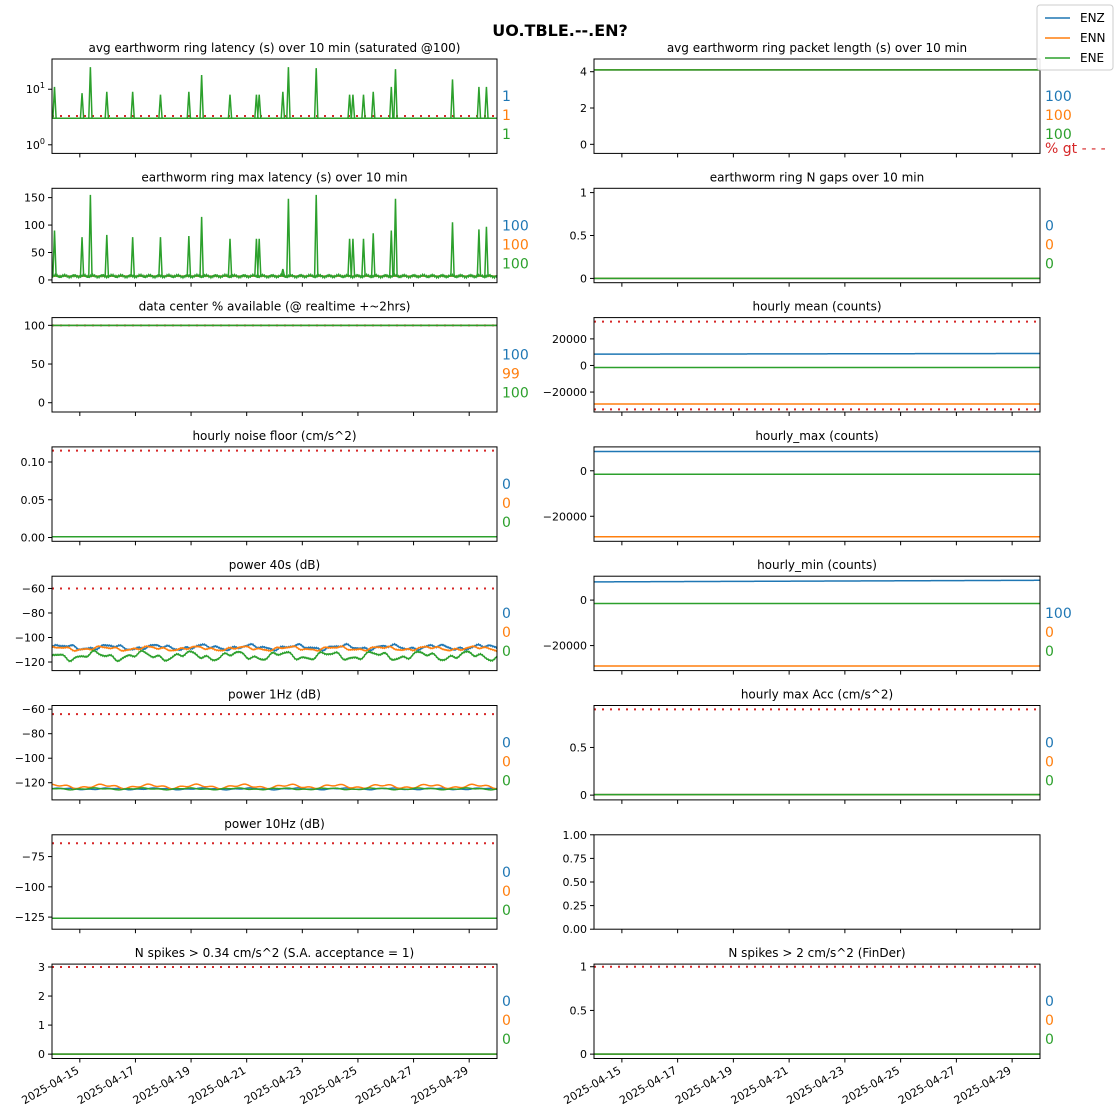 The image size is (1120, 1120). Describe the element at coordinates (760, 1085) in the screenshot. I see `x-tick-label: 2025-04-21` at that location.